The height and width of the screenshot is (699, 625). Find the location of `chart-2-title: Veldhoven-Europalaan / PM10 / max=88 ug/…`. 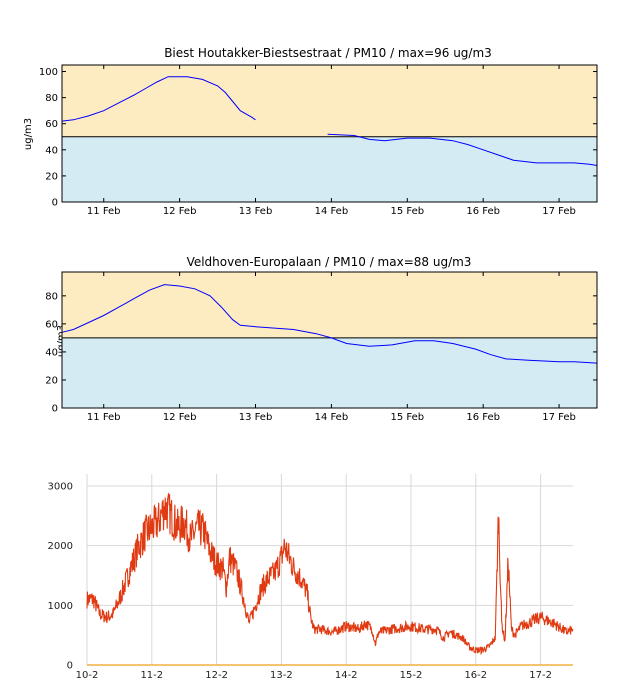

chart-2-title: Veldhoven-Europalaan / PM10 / max=88 ug/… is located at coordinates (329, 262).